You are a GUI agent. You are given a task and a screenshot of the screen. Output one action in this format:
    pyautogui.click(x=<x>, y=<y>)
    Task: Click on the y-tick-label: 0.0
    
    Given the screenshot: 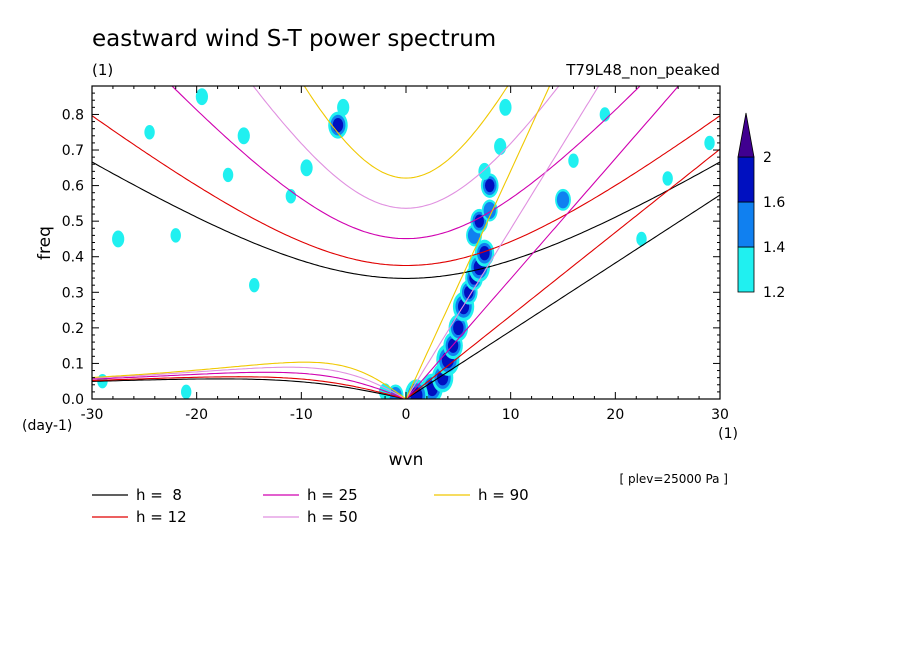 What is the action you would take?
    pyautogui.click(x=73, y=400)
    